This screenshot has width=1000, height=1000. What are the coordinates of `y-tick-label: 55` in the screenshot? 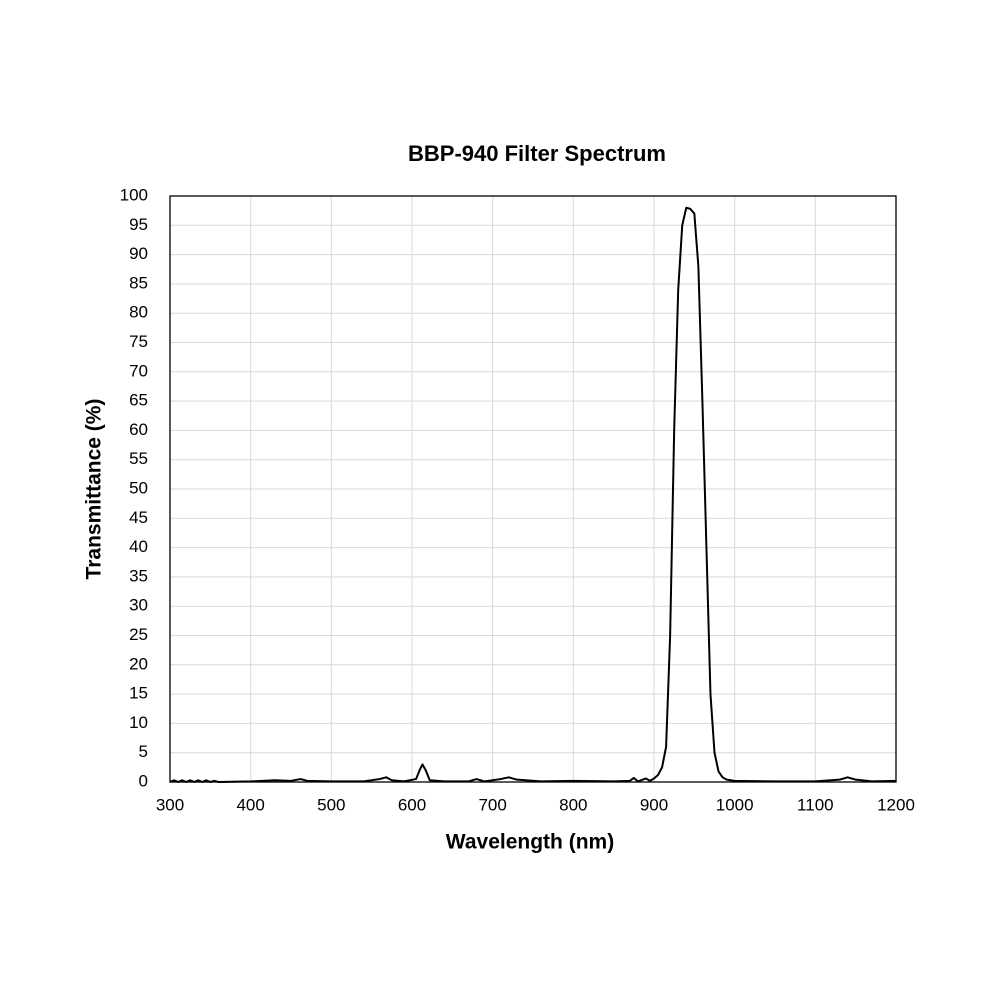 It's located at (138, 458).